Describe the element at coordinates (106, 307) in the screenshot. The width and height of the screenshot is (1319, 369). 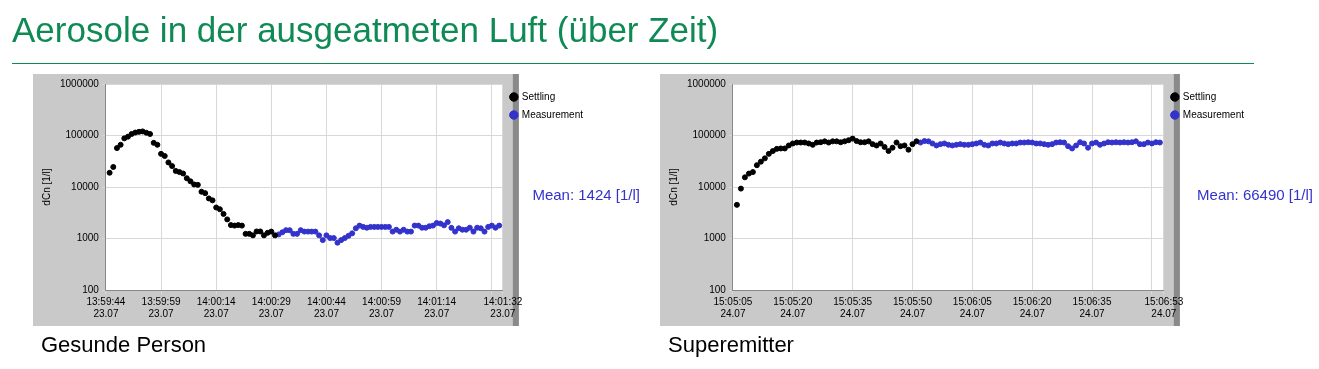
I see `x-tick-label: 13:59:44 23.07` at that location.